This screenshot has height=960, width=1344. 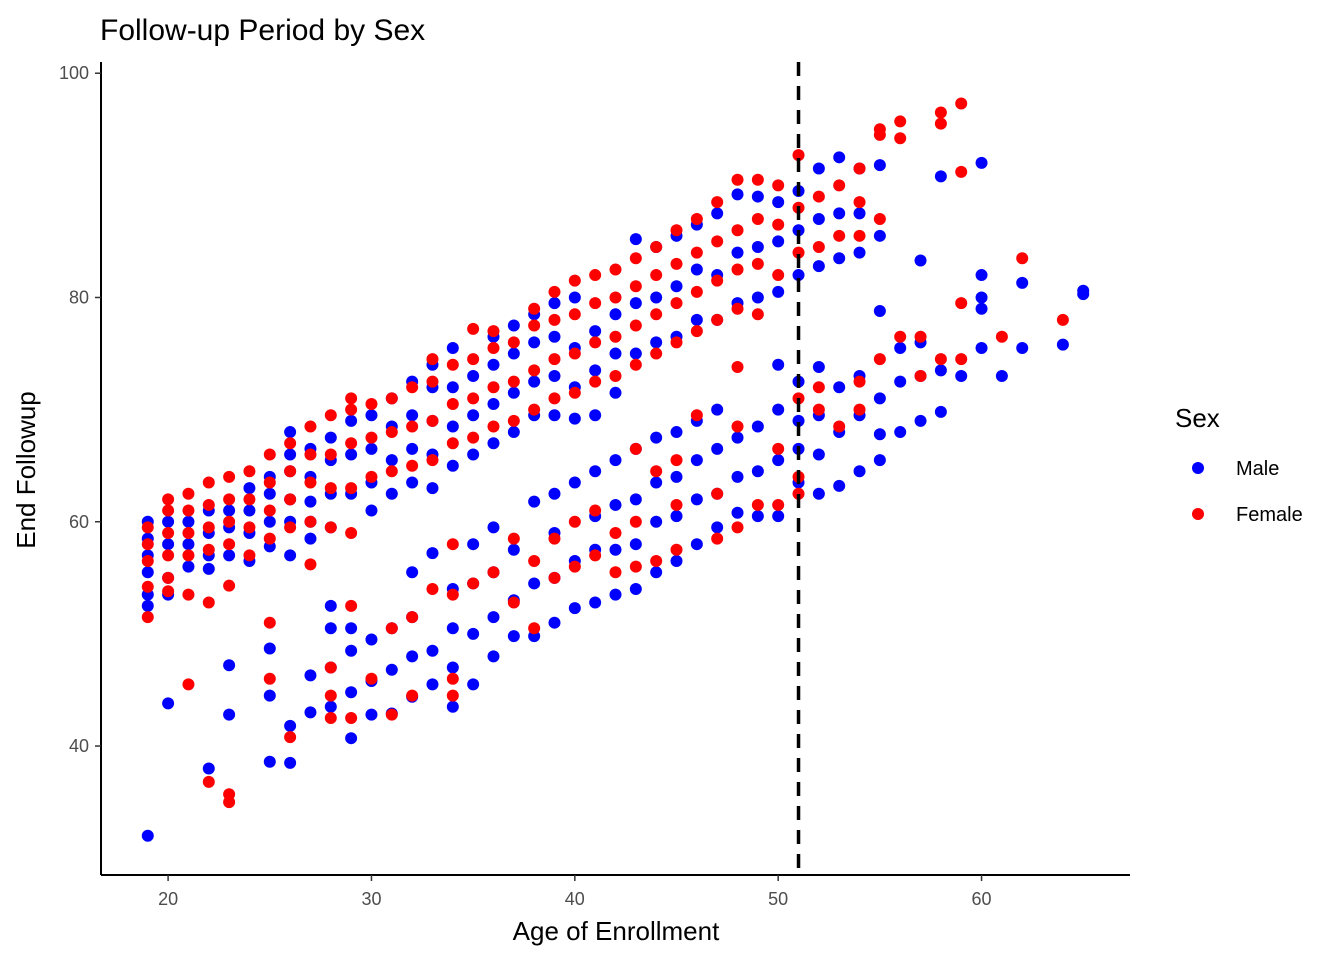 I want to click on y-tick-label: 60, so click(x=79, y=522).